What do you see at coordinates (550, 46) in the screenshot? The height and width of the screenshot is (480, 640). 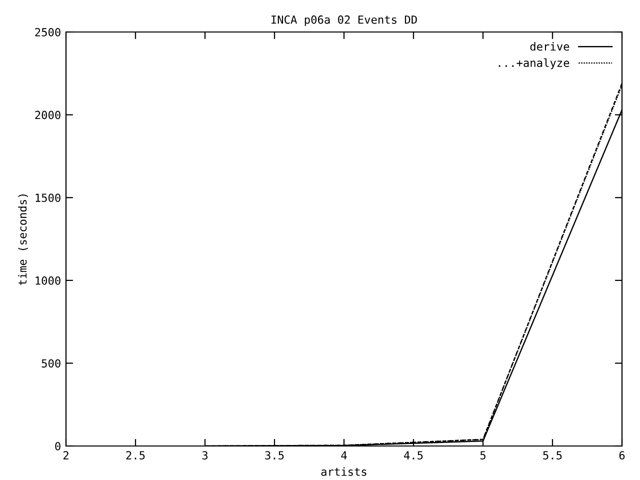 I see `legend-label: derive` at bounding box center [550, 46].